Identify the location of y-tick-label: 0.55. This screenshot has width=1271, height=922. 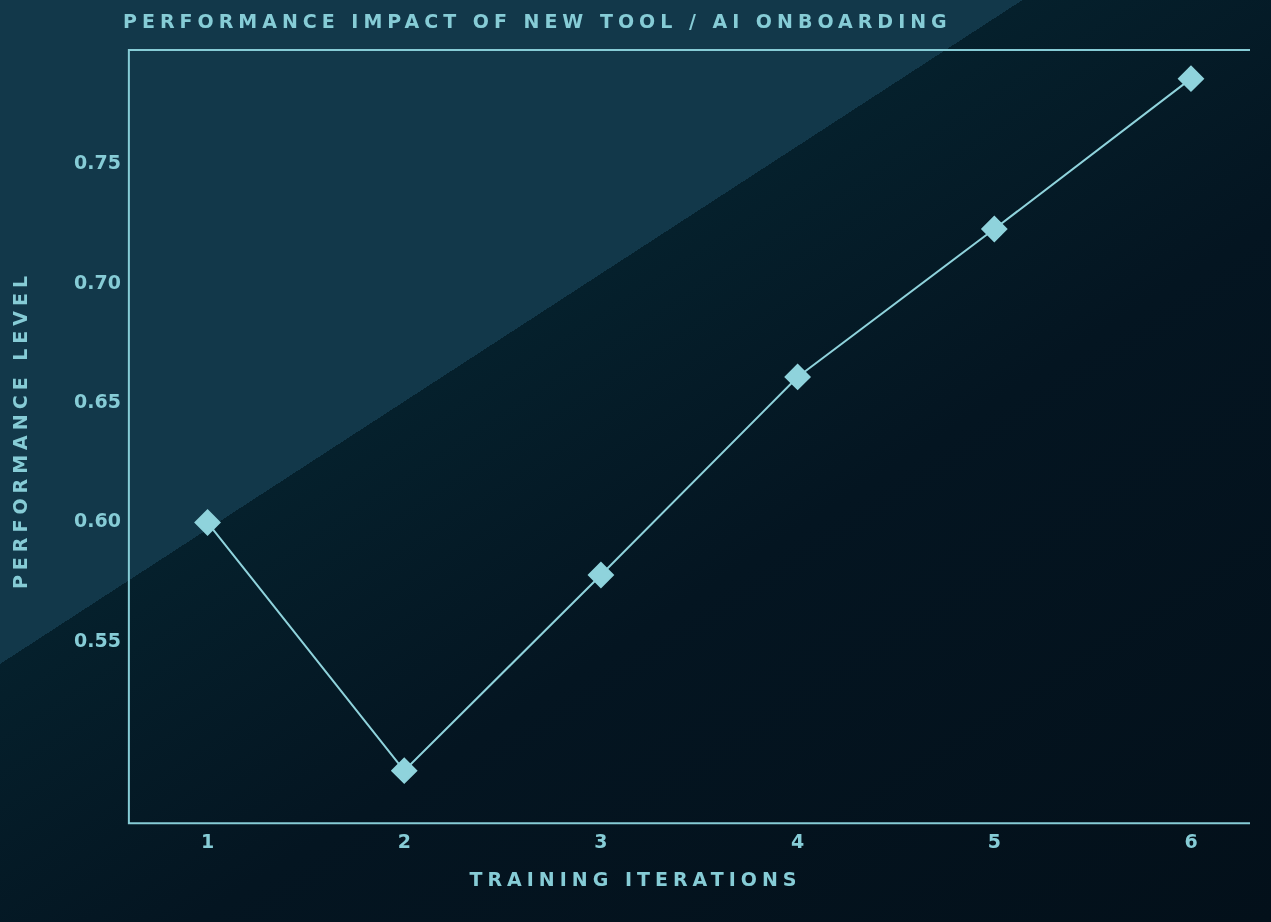
(97, 639).